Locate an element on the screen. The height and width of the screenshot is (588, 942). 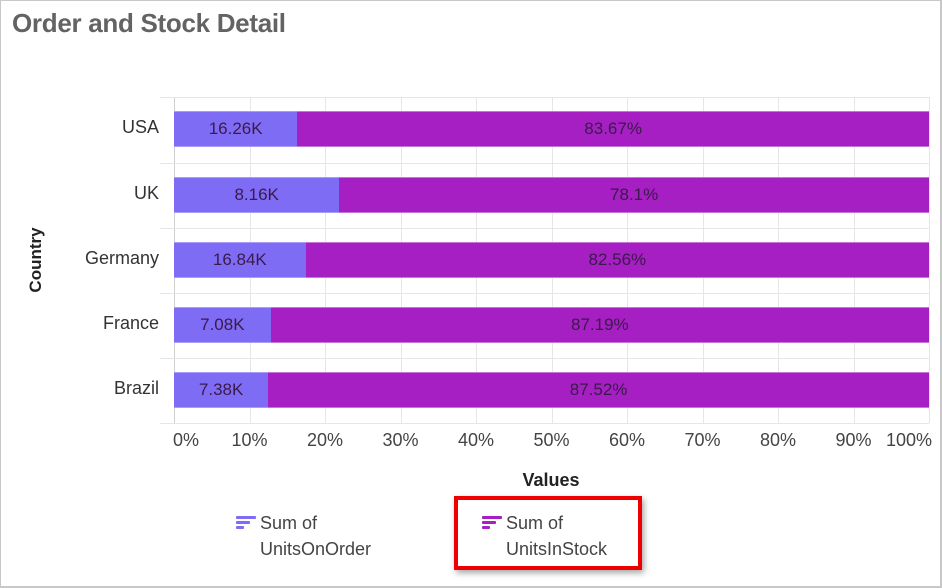
bar-row-france: 7.08K 87.19% is located at coordinates (551, 325).